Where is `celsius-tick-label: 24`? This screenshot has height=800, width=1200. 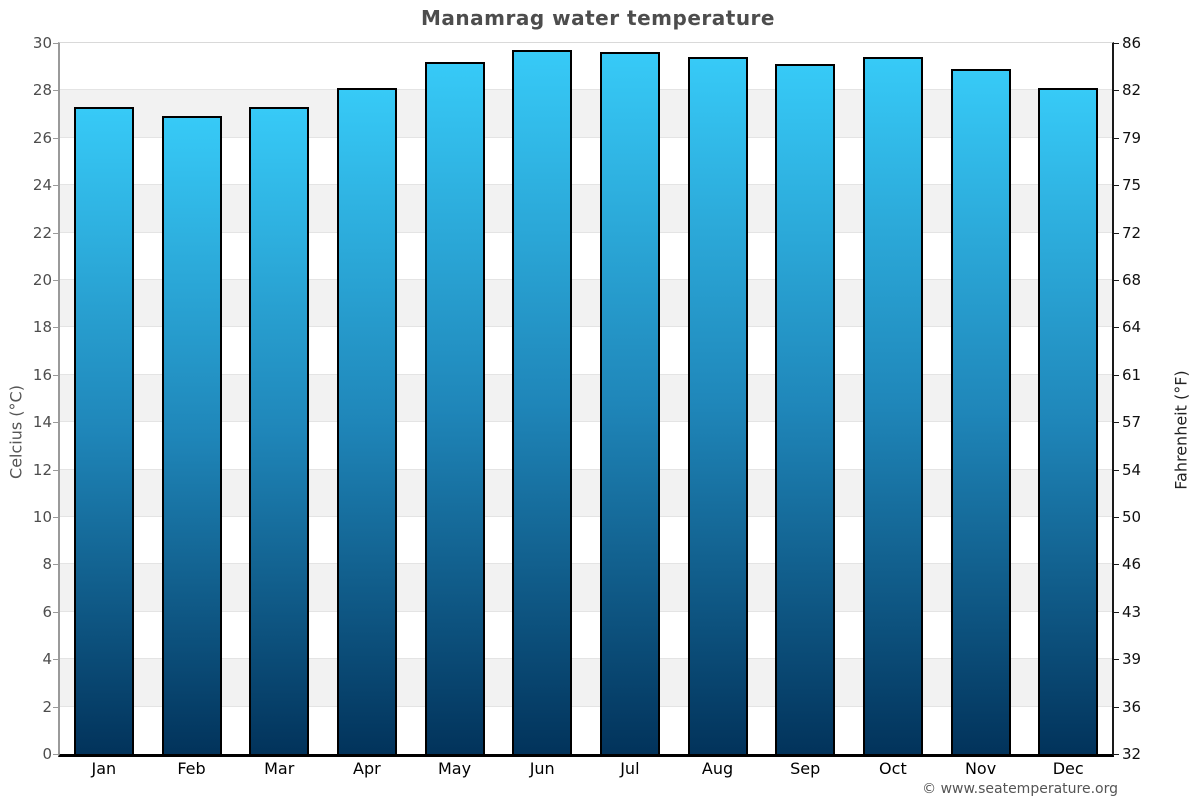
celsius-tick-label: 24 is located at coordinates (42, 185).